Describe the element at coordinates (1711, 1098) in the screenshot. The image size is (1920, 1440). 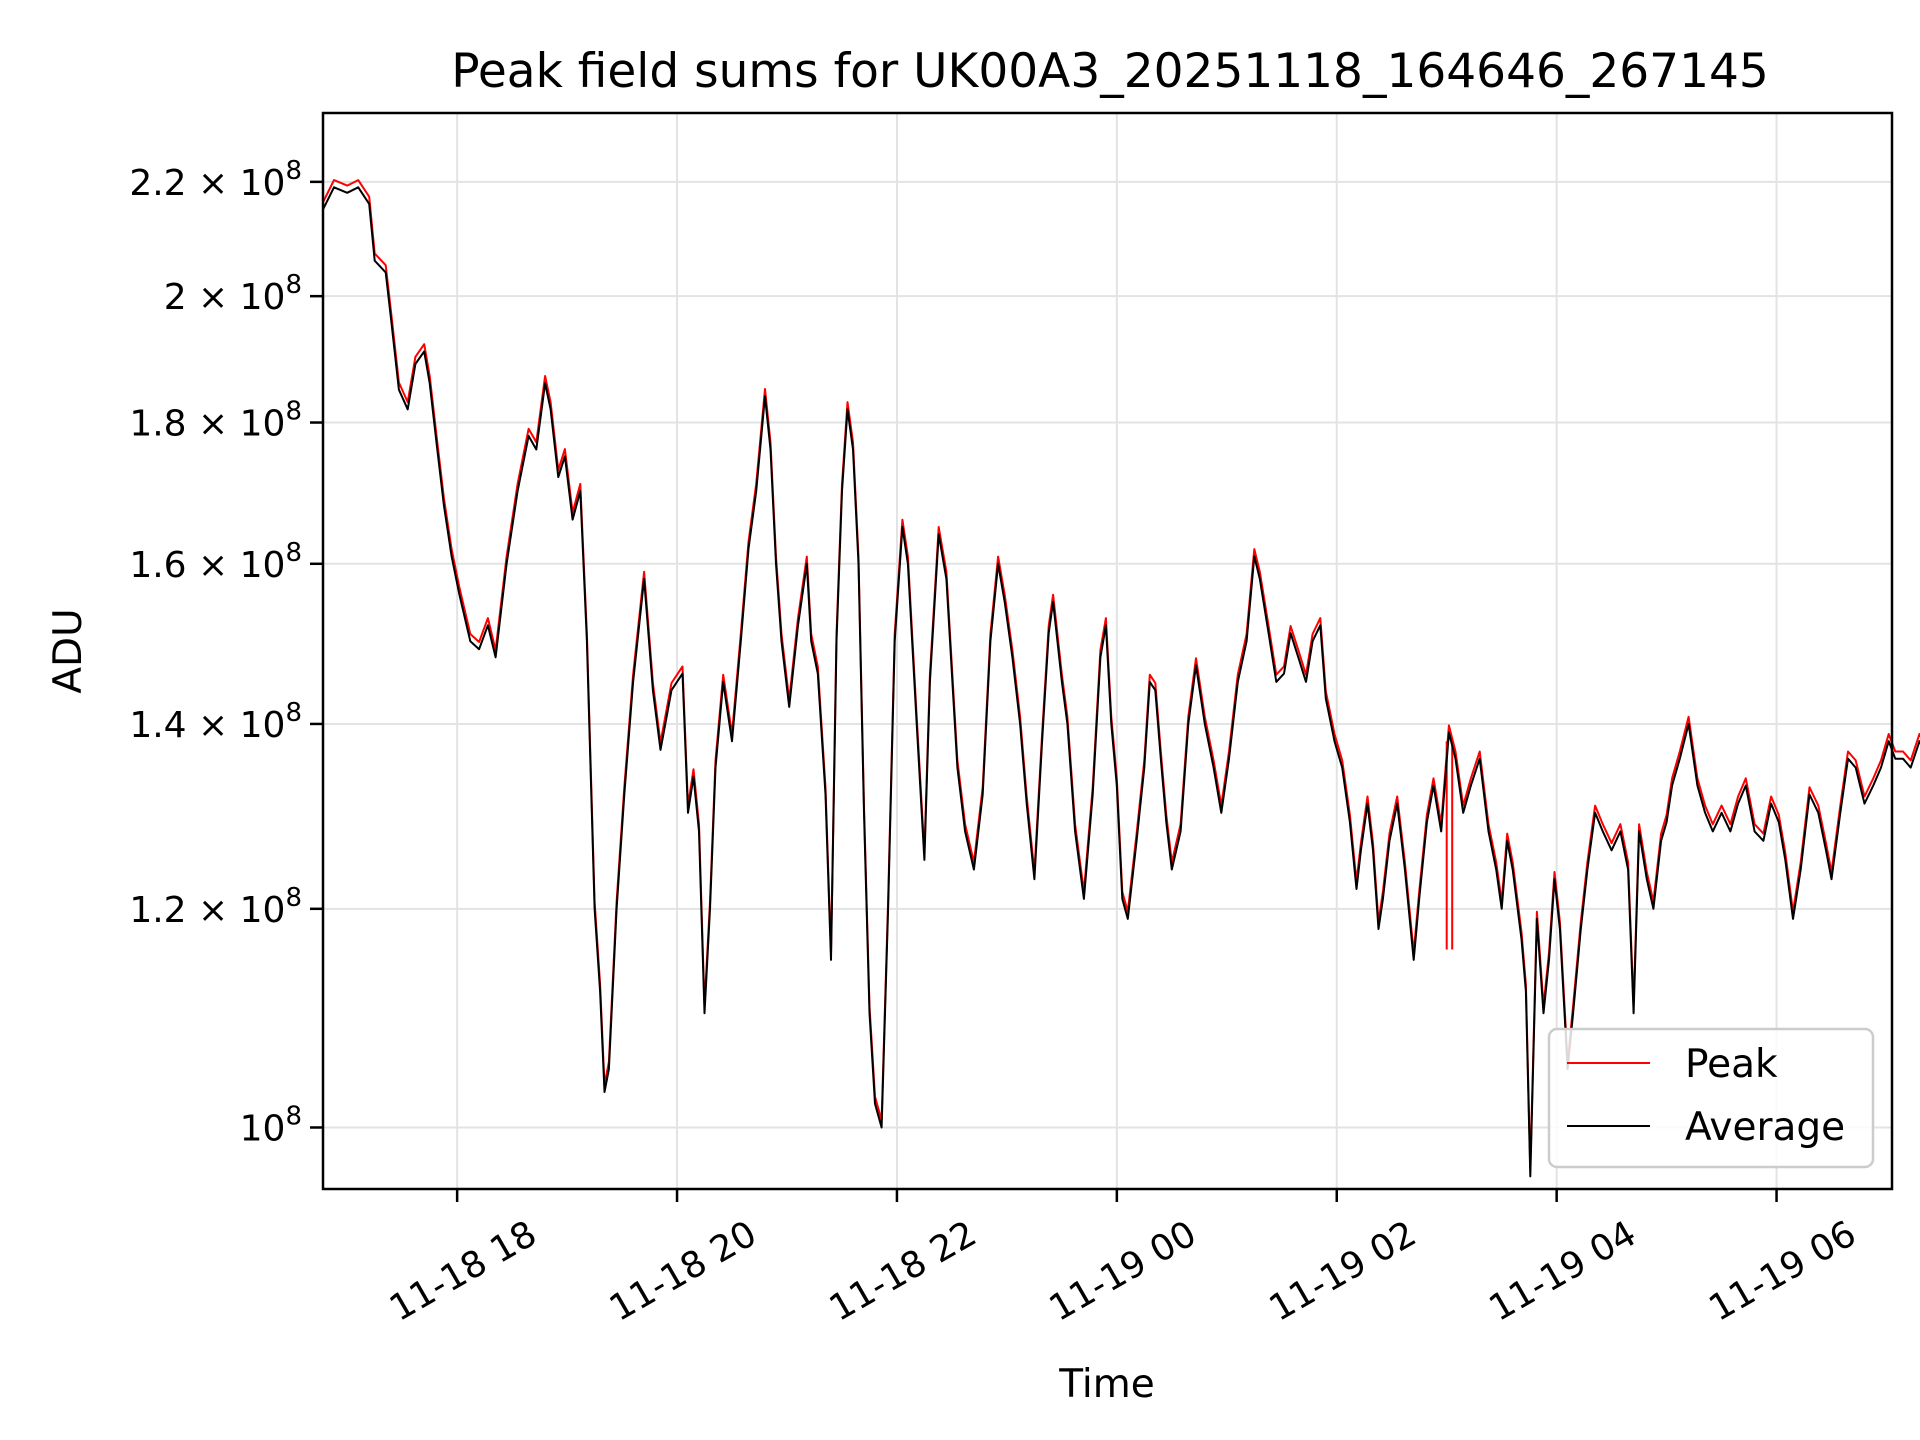
I see `legend: Peak Average` at that location.